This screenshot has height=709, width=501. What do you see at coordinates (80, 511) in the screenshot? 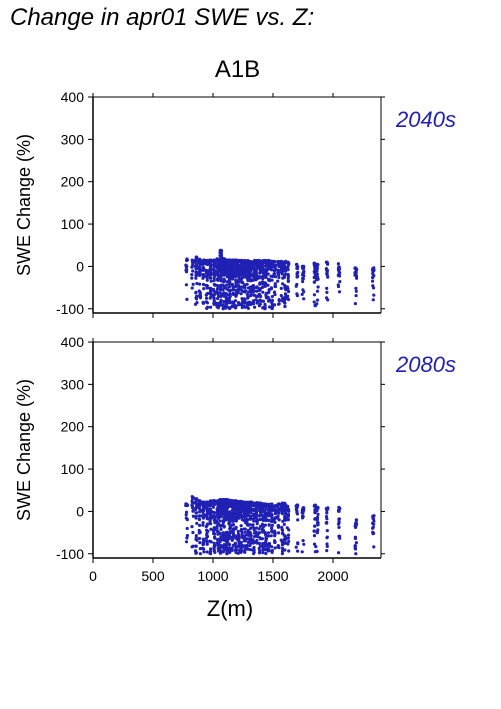
I see `y-tick-label: 0` at bounding box center [80, 511].